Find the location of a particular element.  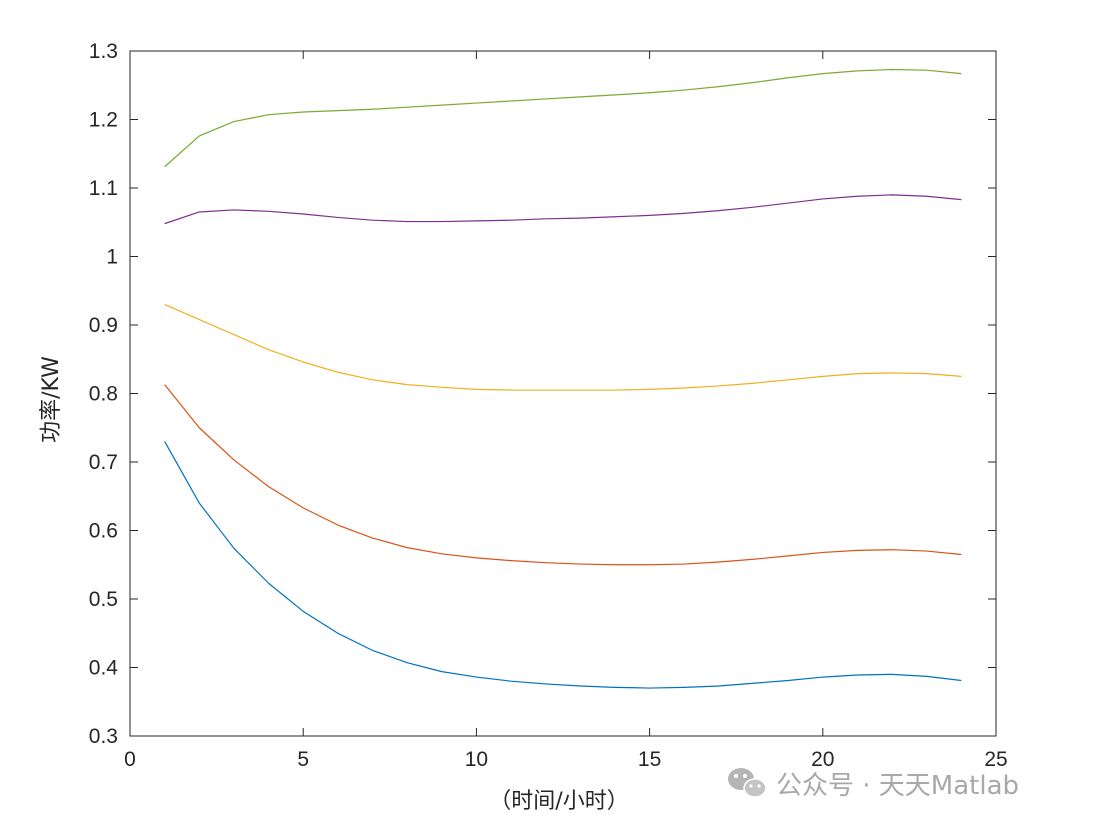

y-tick-label: 0.4 is located at coordinates (104, 668).